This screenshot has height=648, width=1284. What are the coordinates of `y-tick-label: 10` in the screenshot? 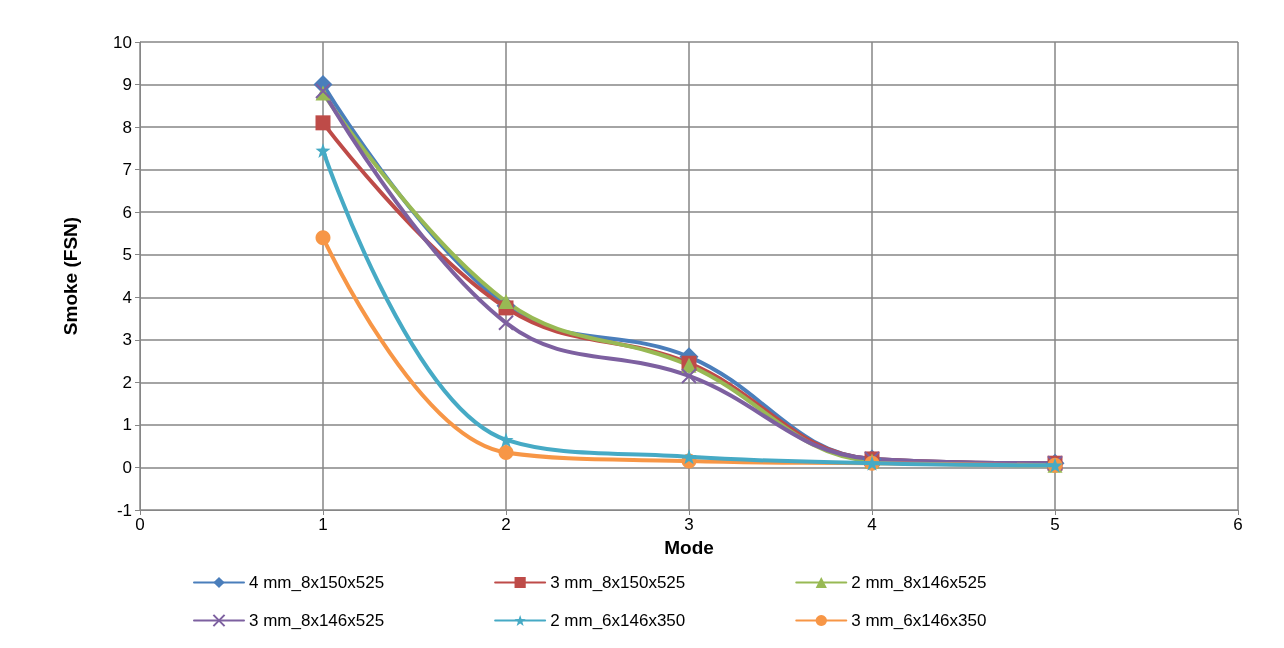 It's located at (122, 42).